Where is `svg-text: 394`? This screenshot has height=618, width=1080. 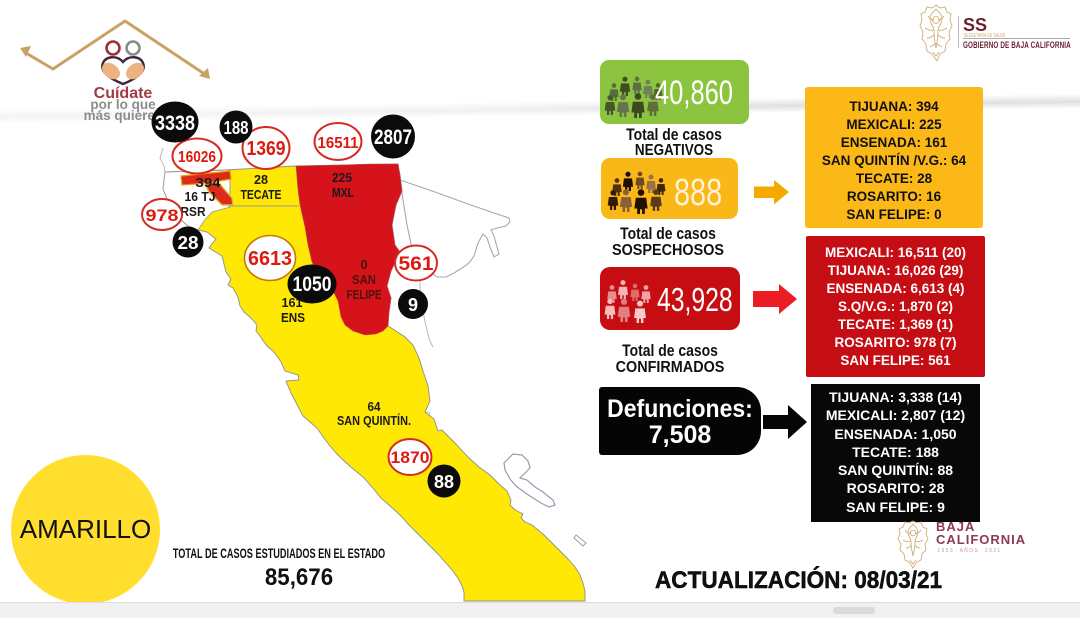
svg-text: 394 is located at coordinates (209, 182).